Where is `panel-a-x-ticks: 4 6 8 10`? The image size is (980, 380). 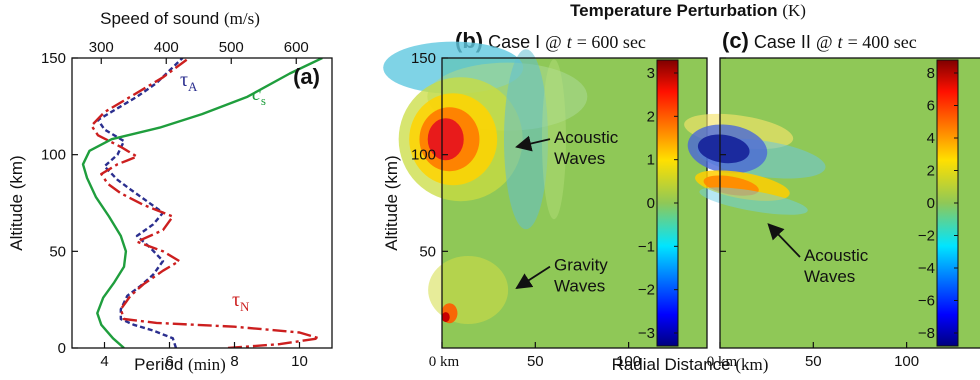
panel-a-x-ticks: 4 6 8 10 is located at coordinates (204, 356).